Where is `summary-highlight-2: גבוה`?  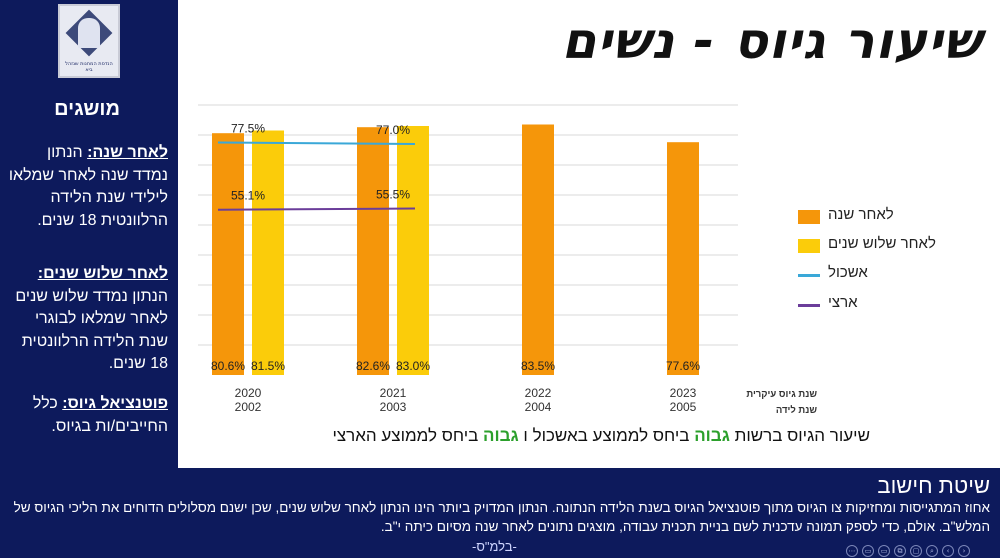 summary-highlight-2: גבוה is located at coordinates (501, 435).